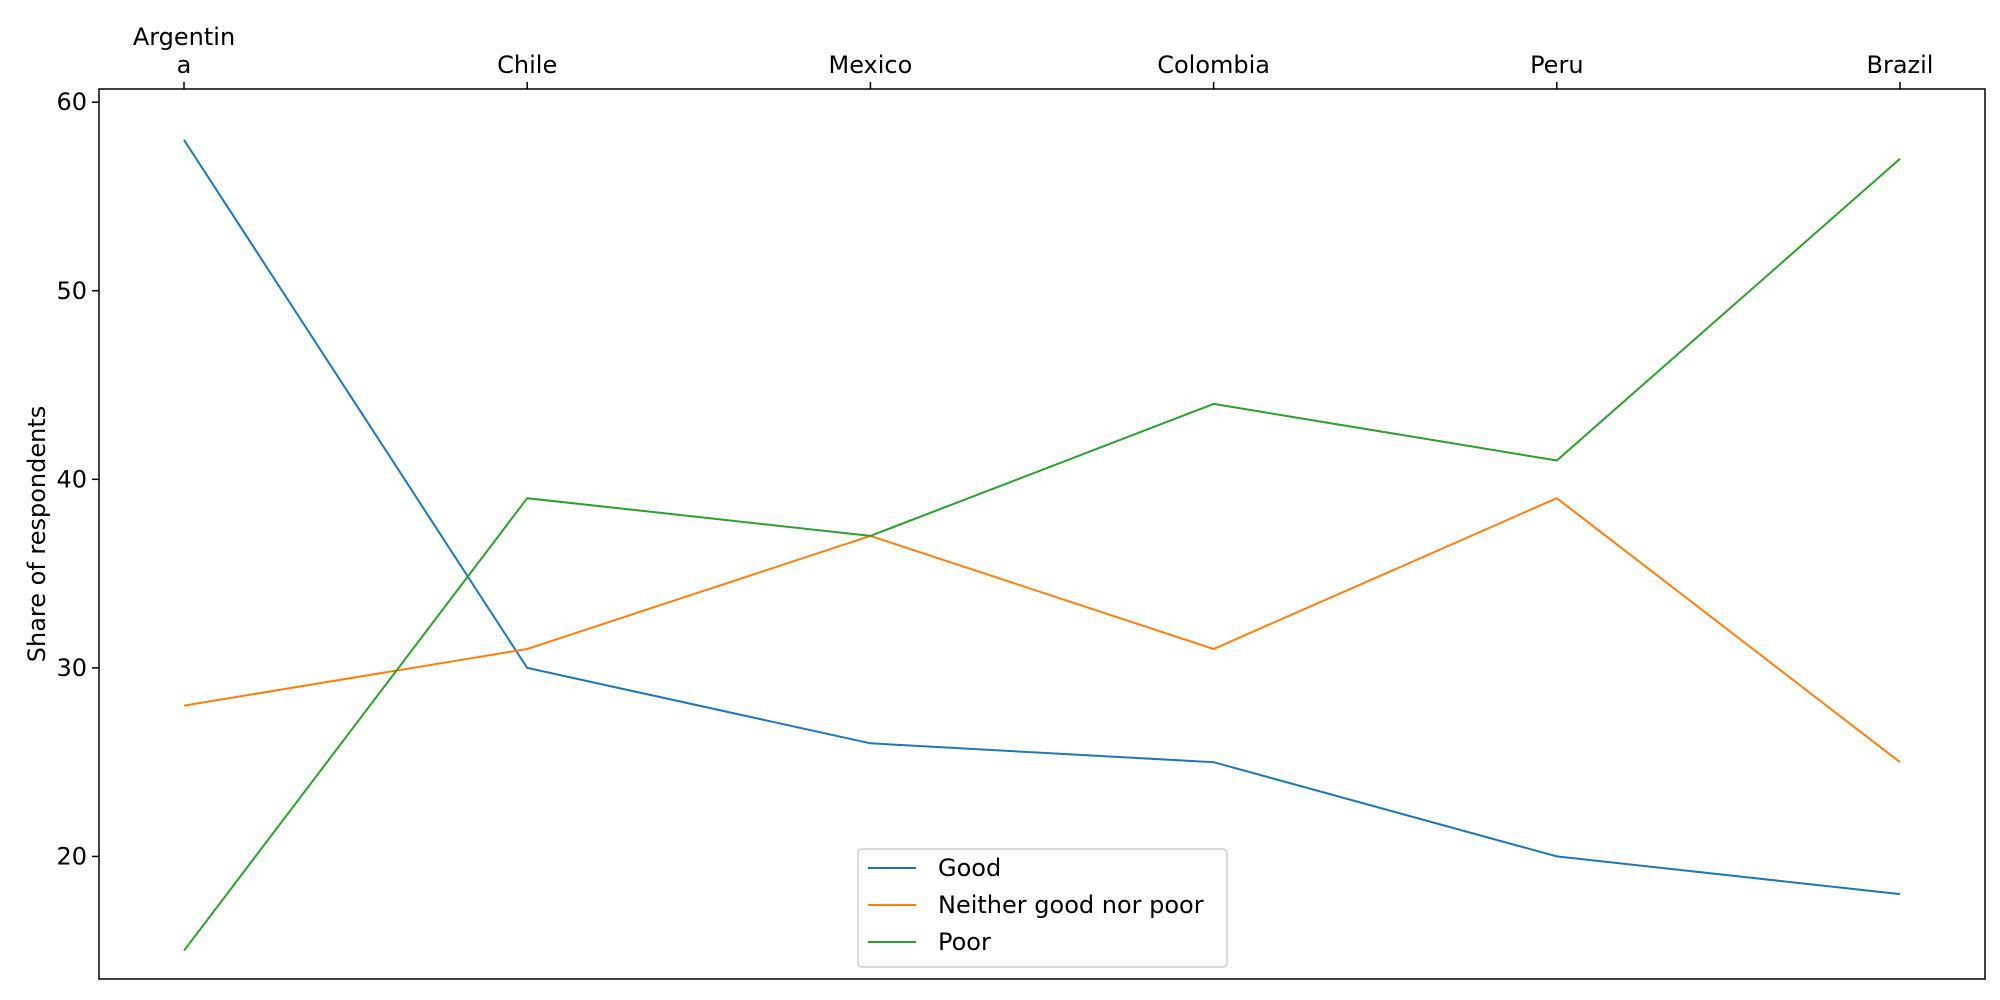 Image resolution: width=2000 pixels, height=1000 pixels. I want to click on x-tick-label: Peru, so click(1556, 65).